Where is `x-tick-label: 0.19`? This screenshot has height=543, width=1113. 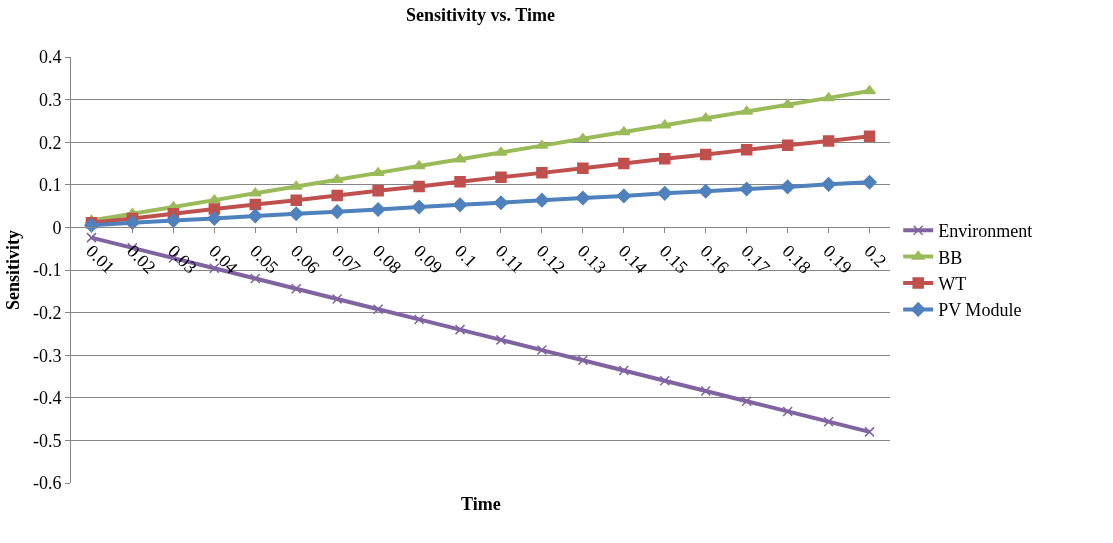 x-tick-label: 0.19 is located at coordinates (837, 259).